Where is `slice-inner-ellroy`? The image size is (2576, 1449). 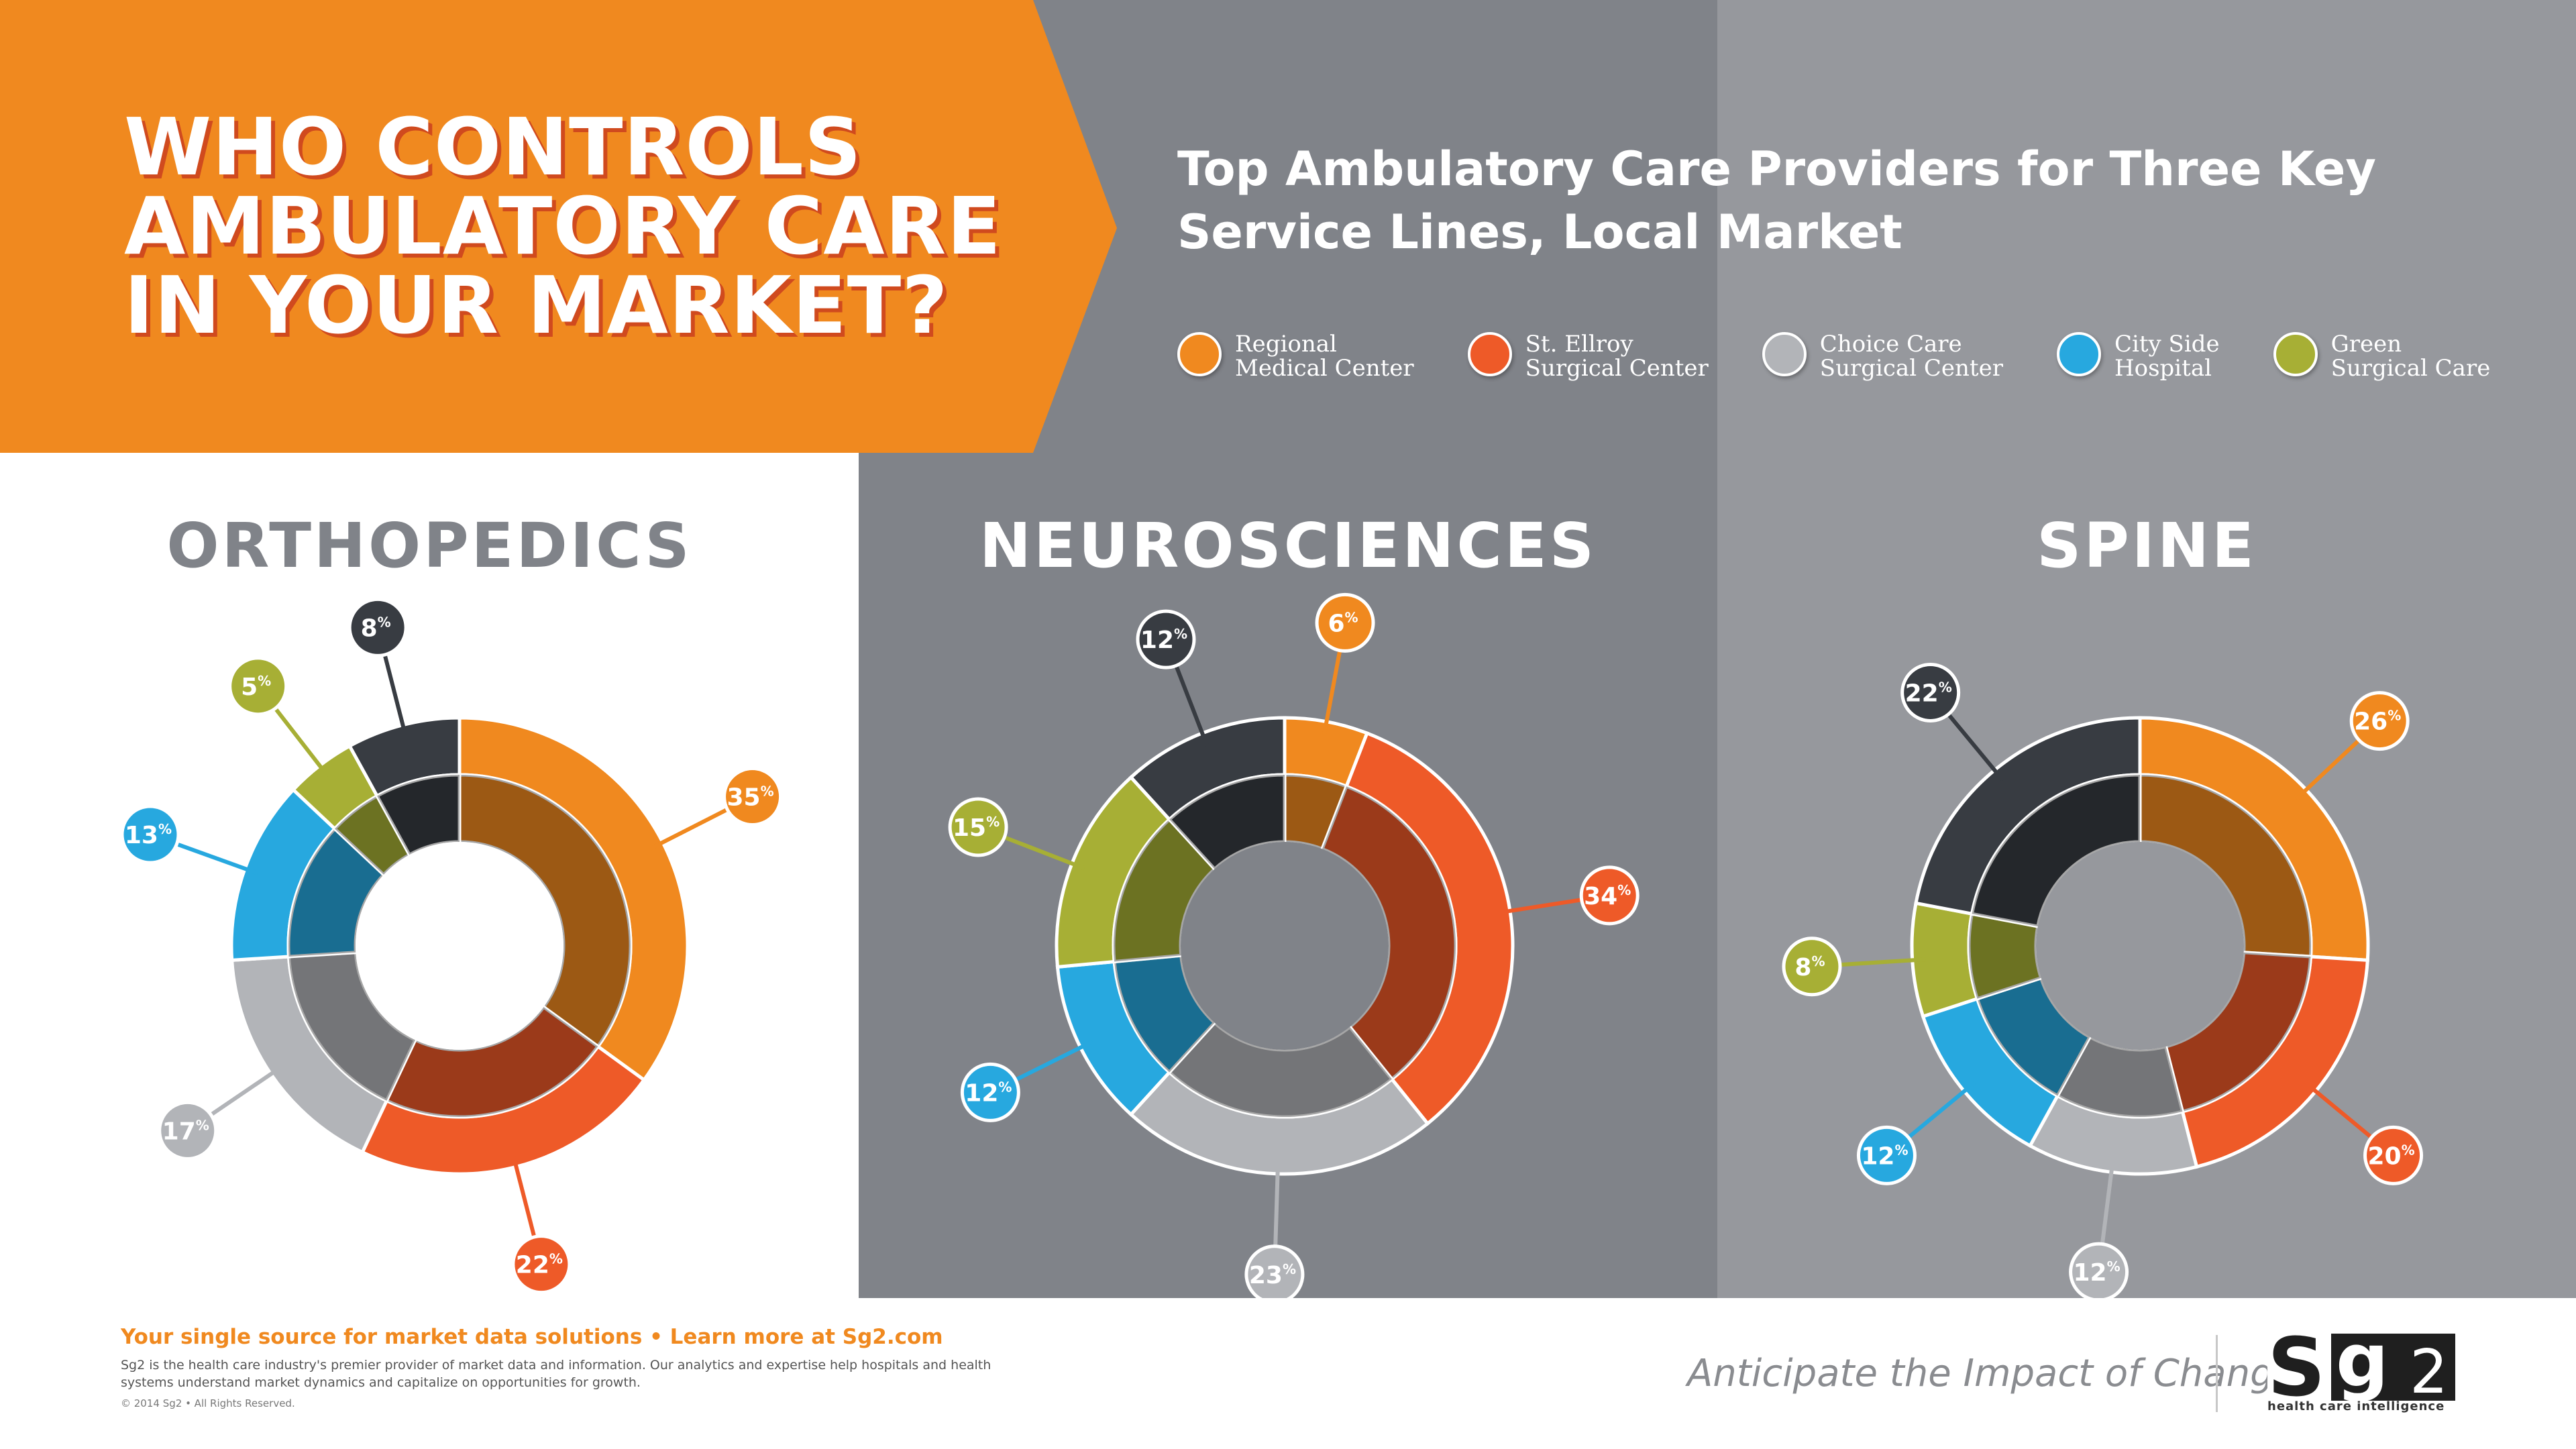
slice-inner-ellroy is located at coordinates (492, 1061).